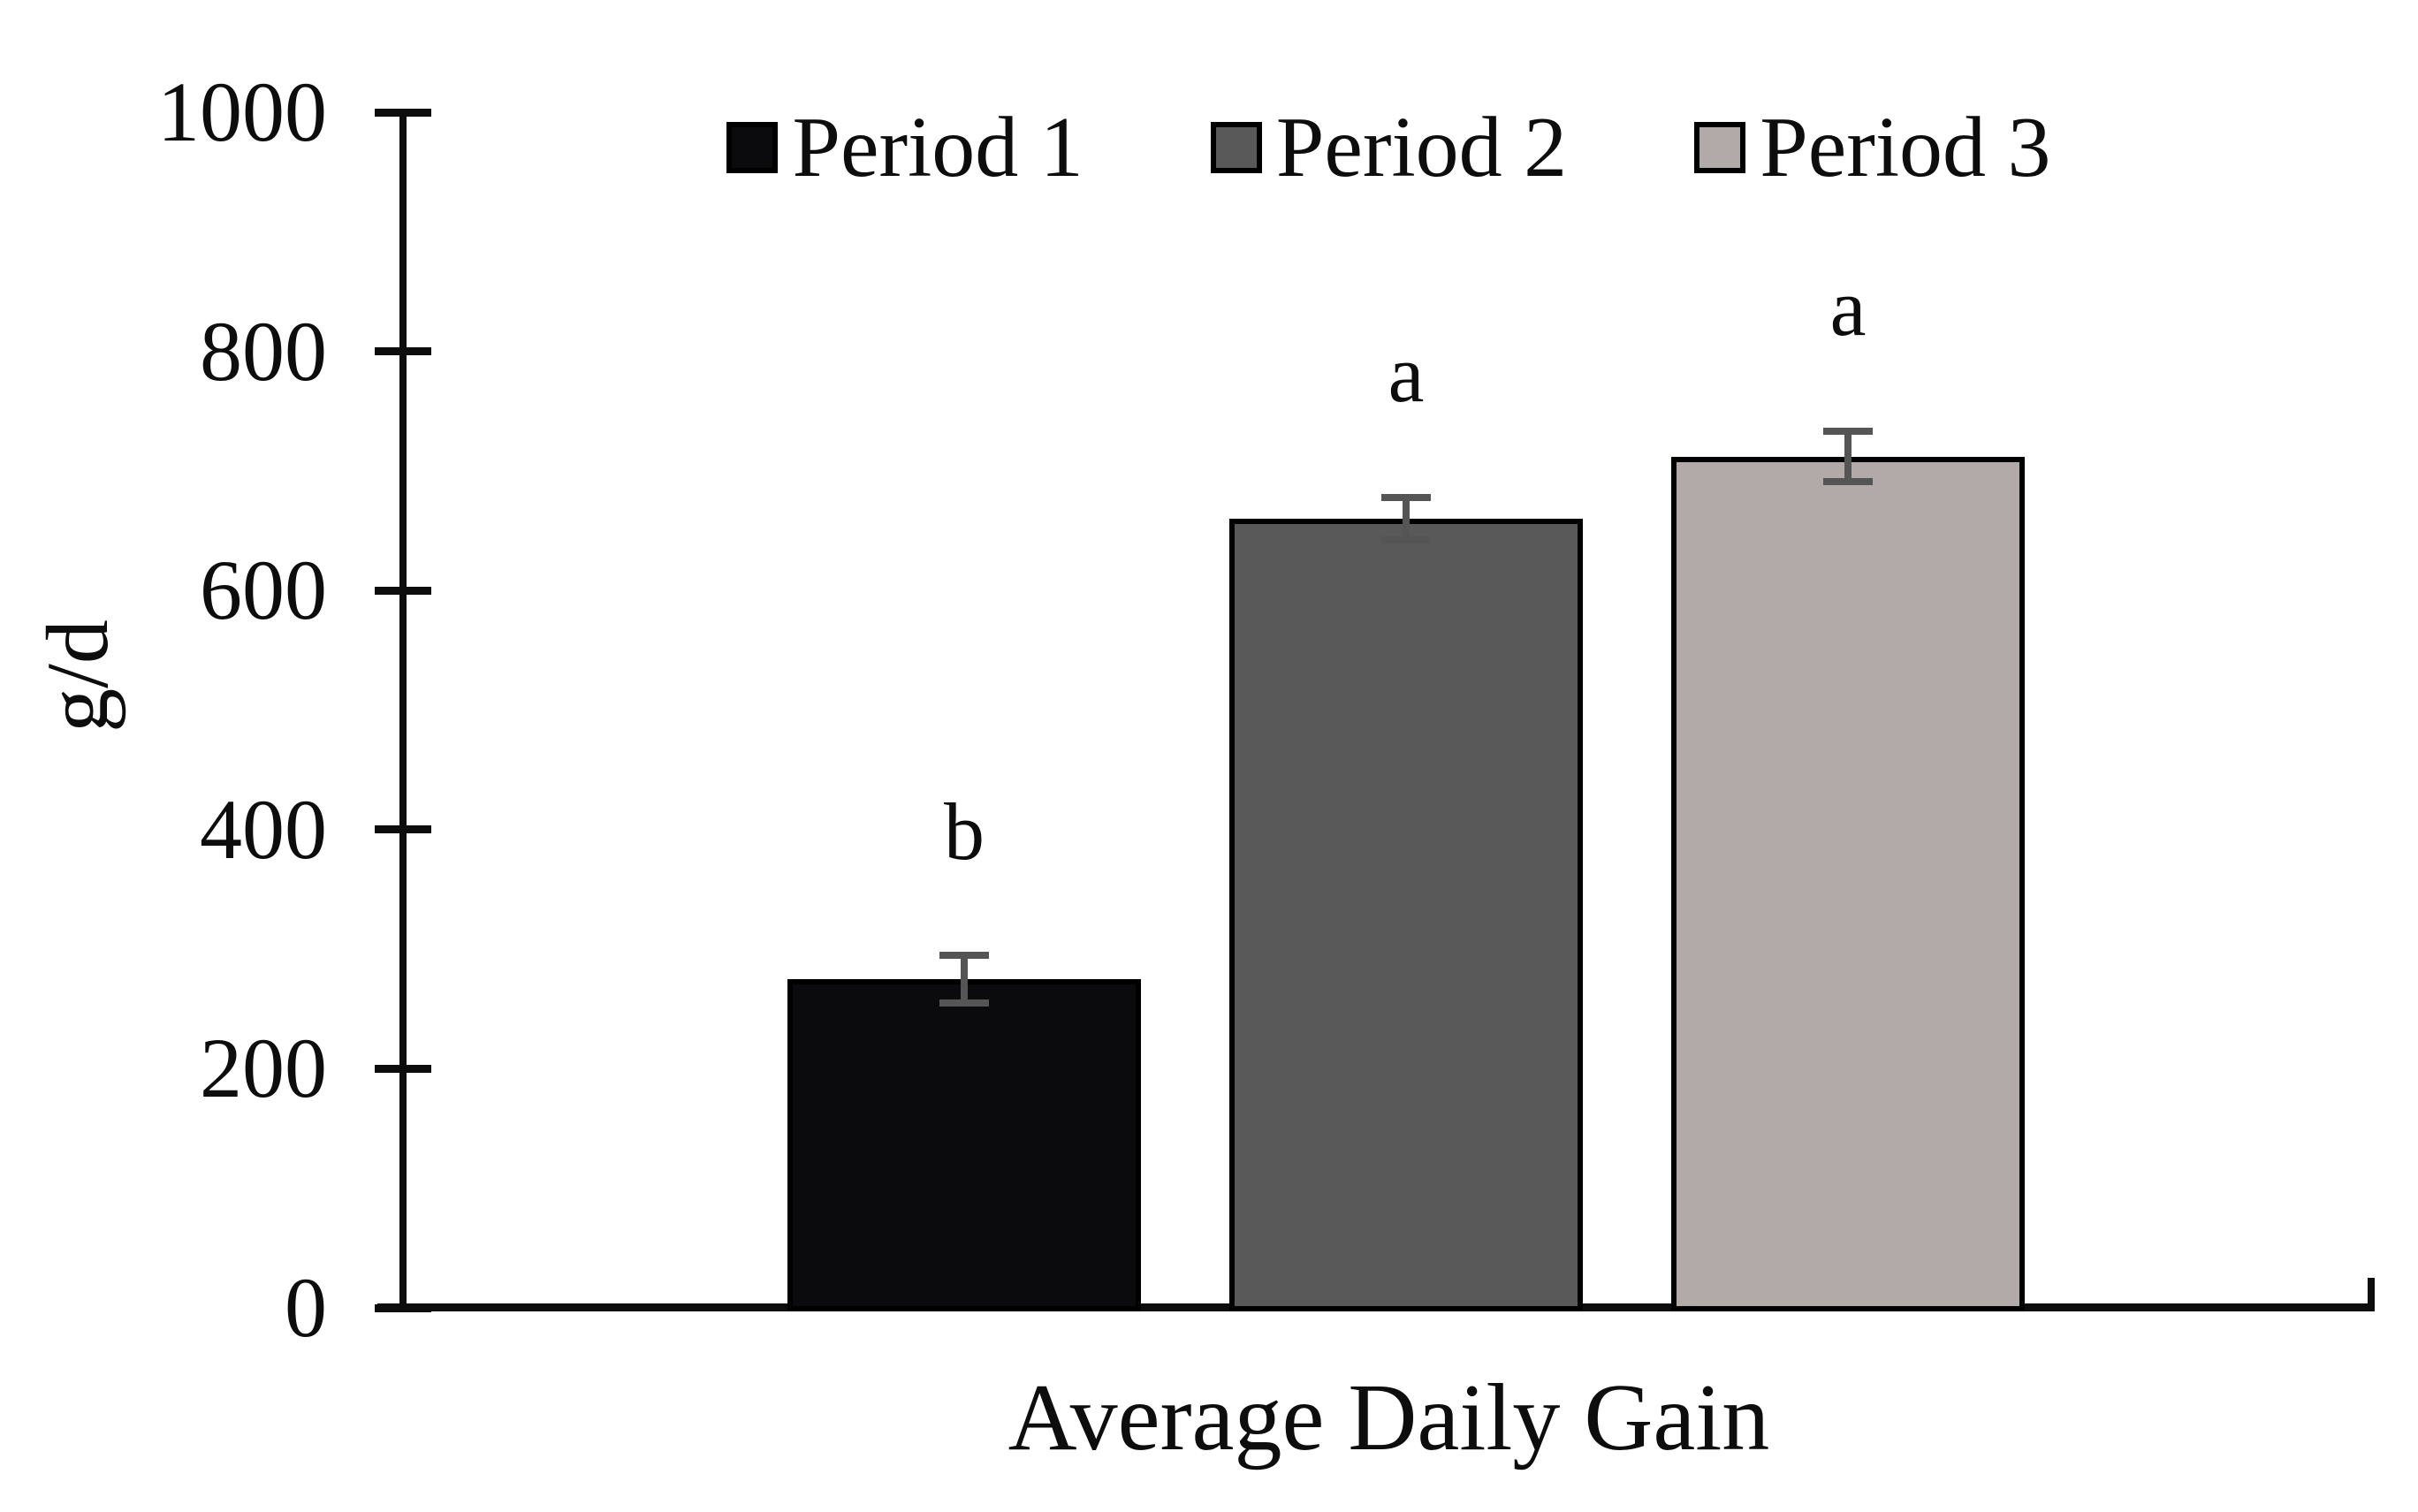 This screenshot has height=1512, width=2418. What do you see at coordinates (1406, 373) in the screenshot?
I see `significance-letter-period-2: a` at bounding box center [1406, 373].